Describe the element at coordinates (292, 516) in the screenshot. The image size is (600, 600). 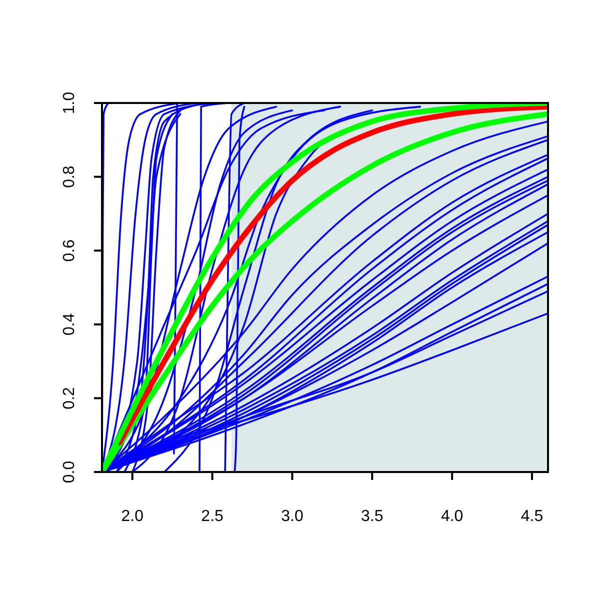
I see `x-tick-label: 3.0` at that location.